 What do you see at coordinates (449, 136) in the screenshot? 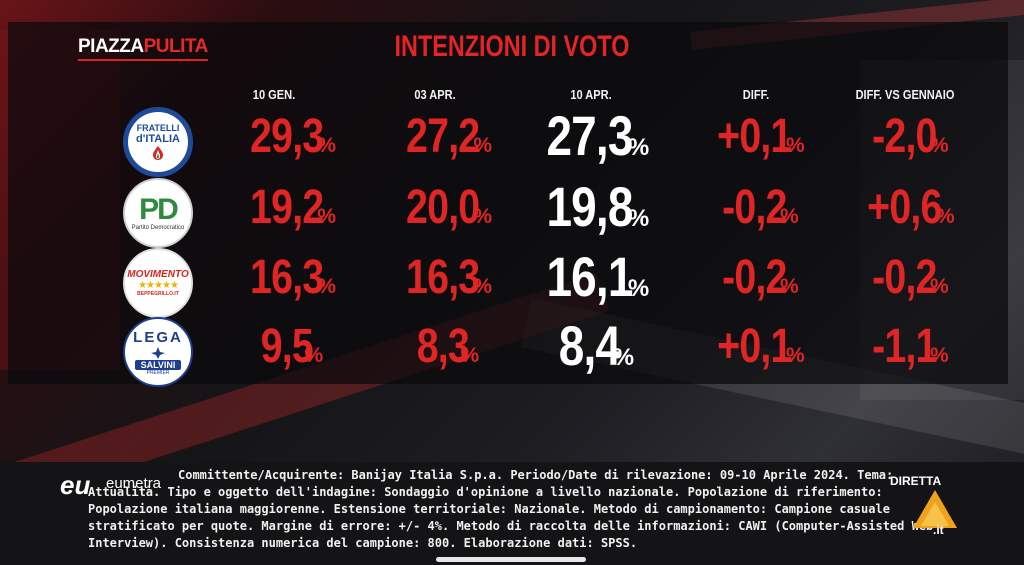
I see `value-cell: 27,2%` at bounding box center [449, 136].